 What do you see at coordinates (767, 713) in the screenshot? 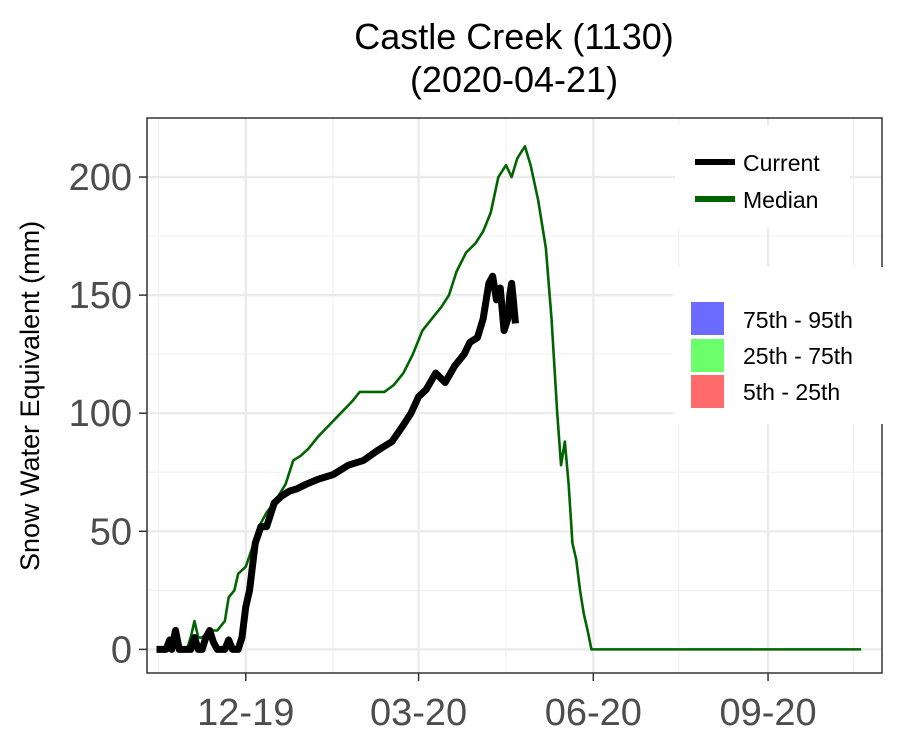
I see `x-tick-label: 09-20` at bounding box center [767, 713].